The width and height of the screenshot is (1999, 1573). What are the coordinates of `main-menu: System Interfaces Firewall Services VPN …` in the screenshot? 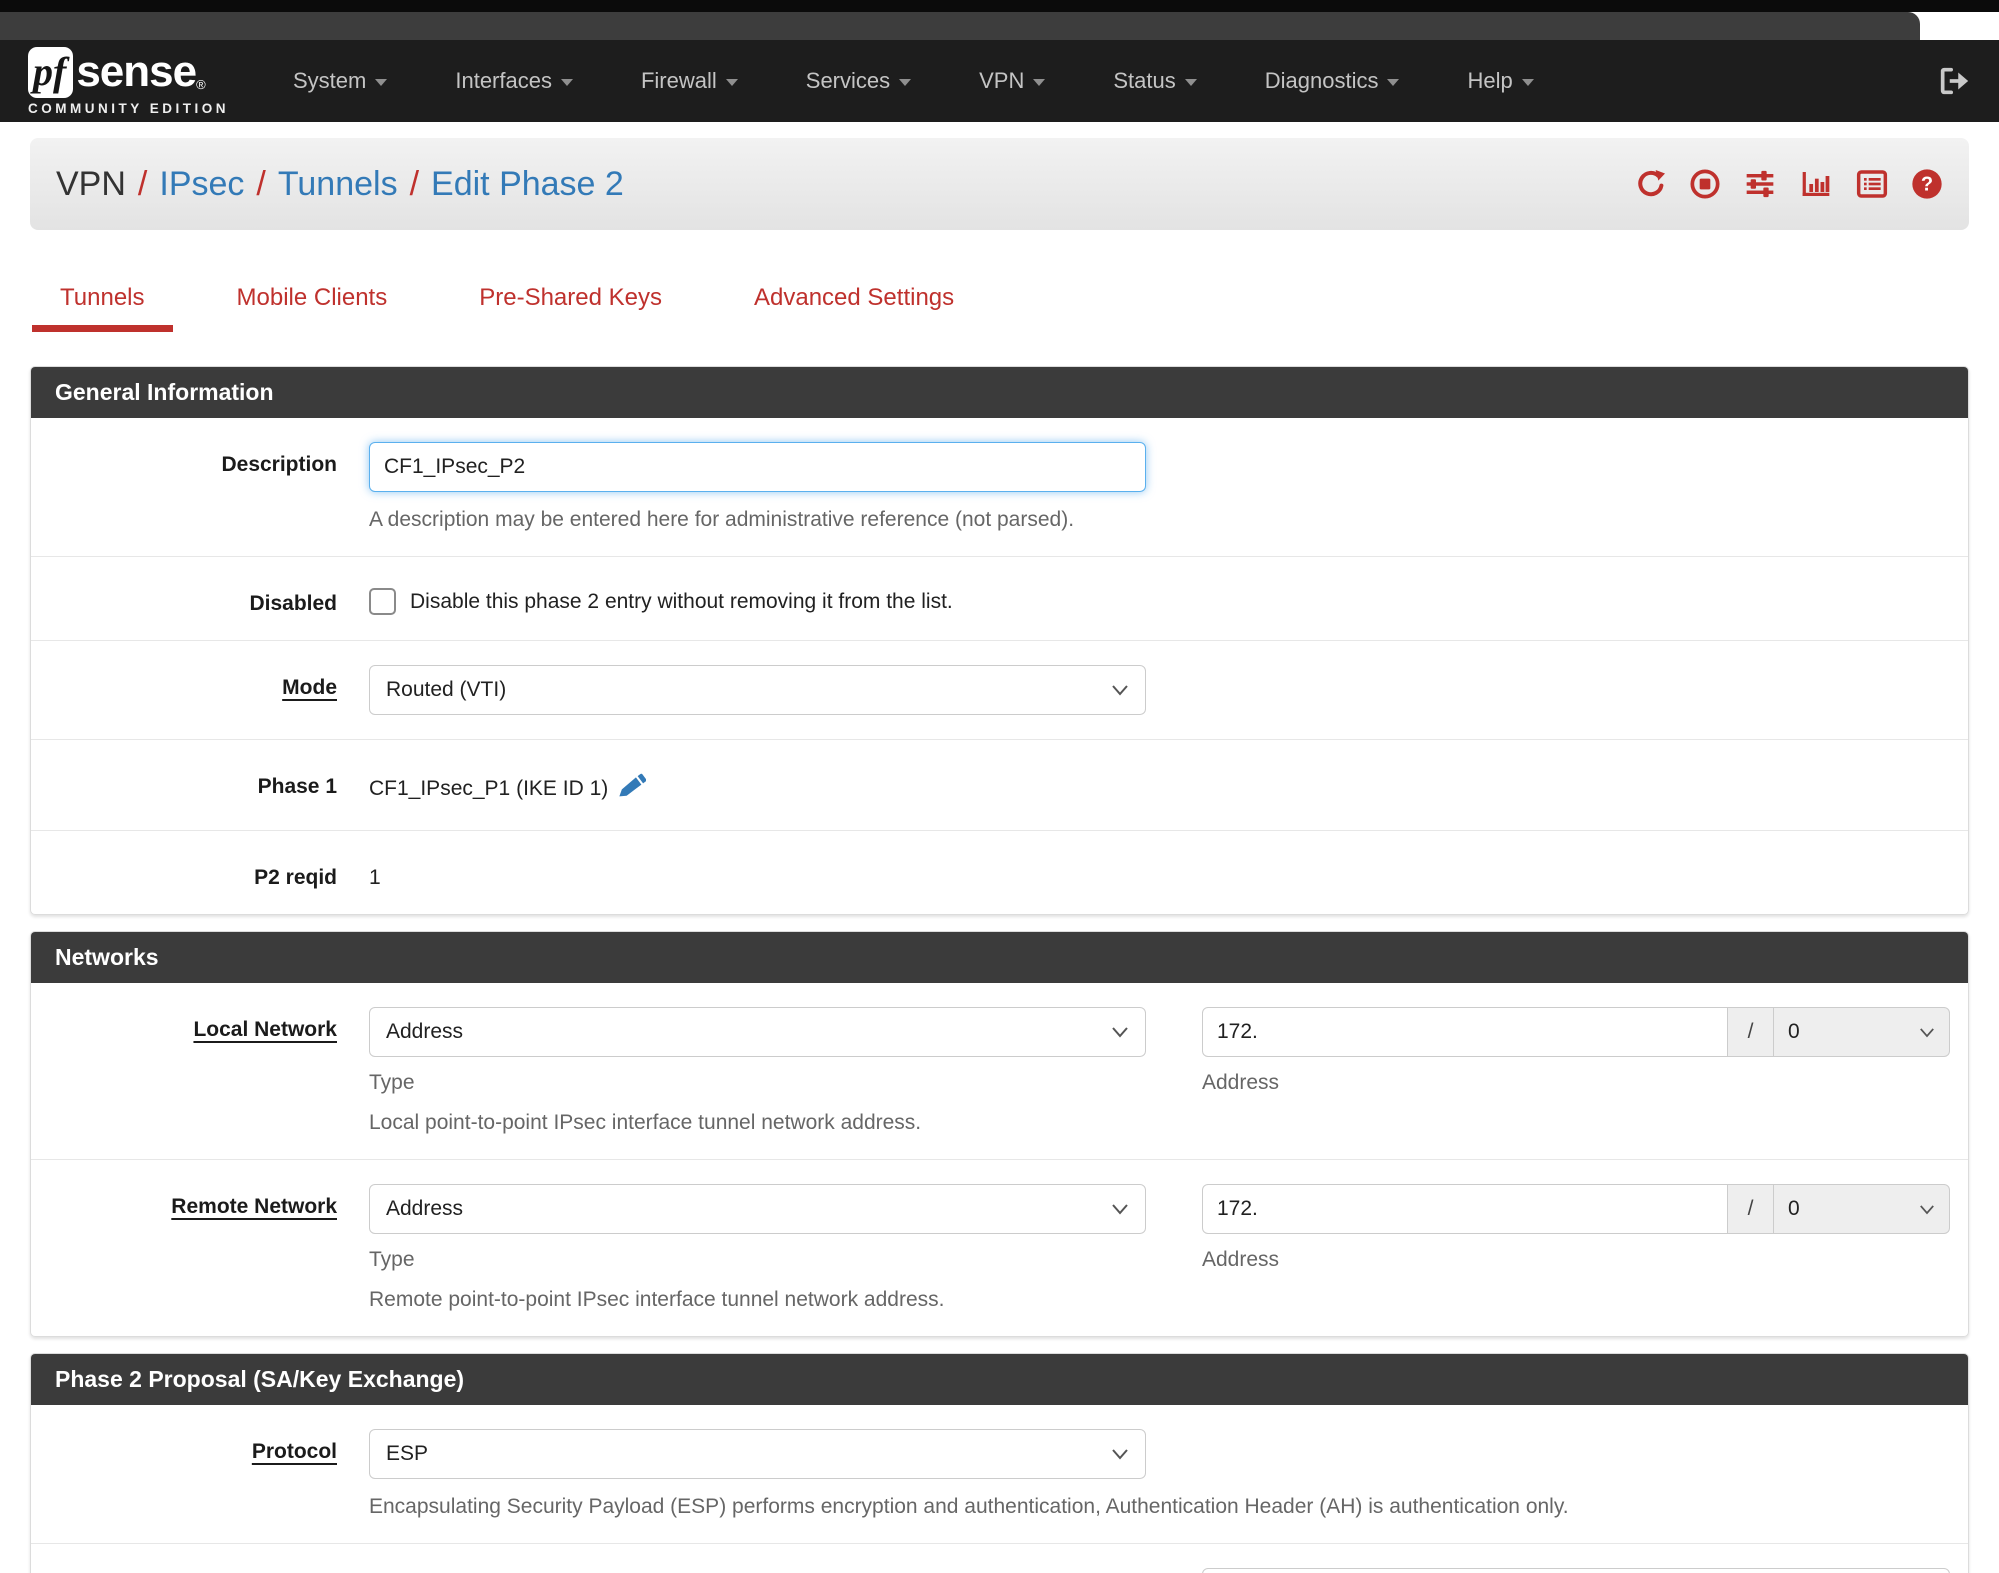 It's located at (1098, 81).